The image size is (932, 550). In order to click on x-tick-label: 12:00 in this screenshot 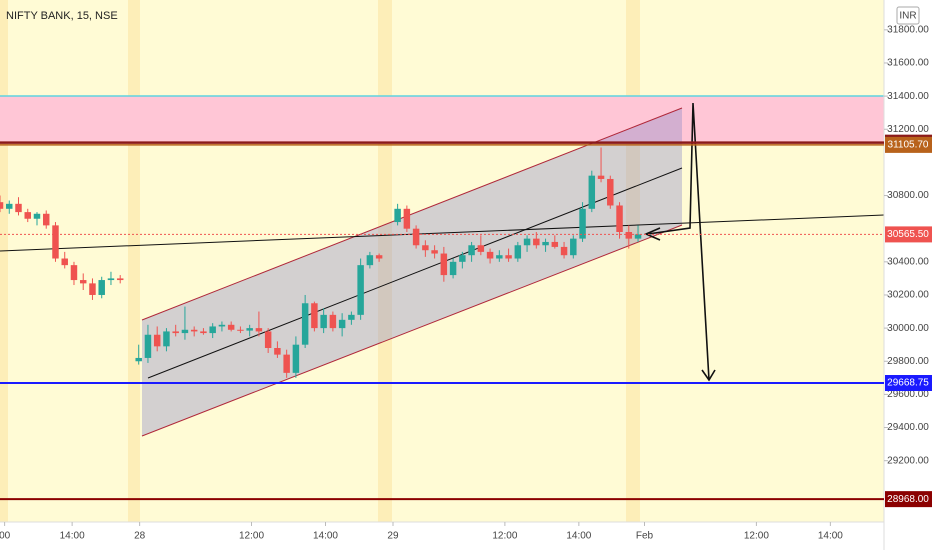, I will do `click(756, 536)`.